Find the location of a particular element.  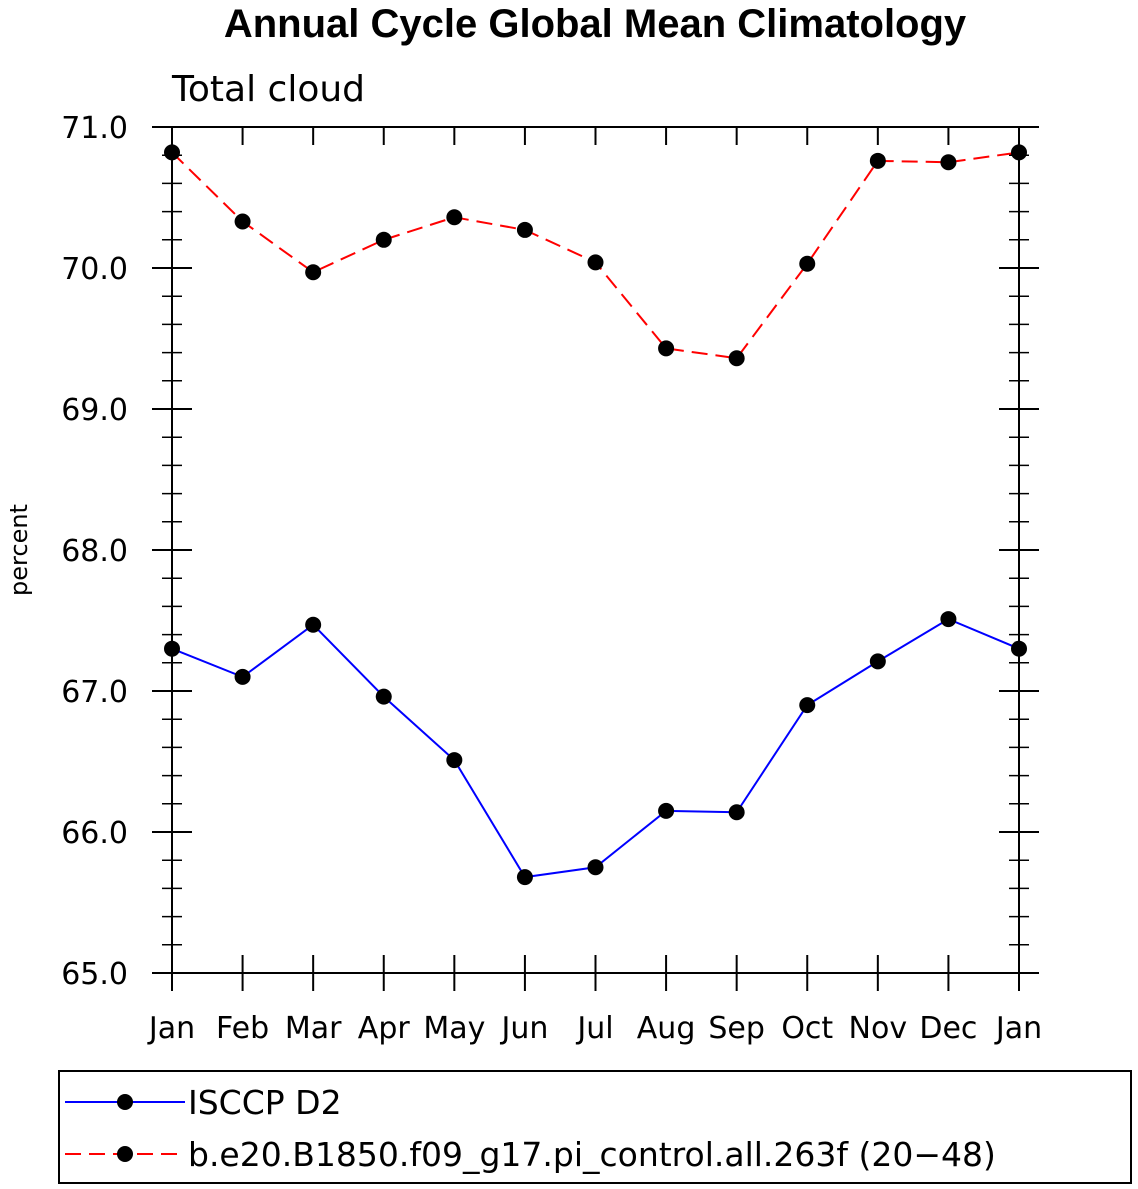

x-tick-label: Feb is located at coordinates (242, 1028).